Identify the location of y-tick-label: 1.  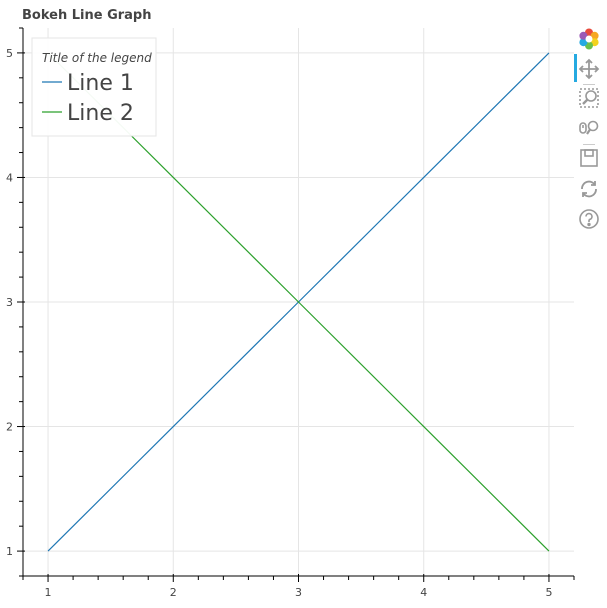
(9, 551).